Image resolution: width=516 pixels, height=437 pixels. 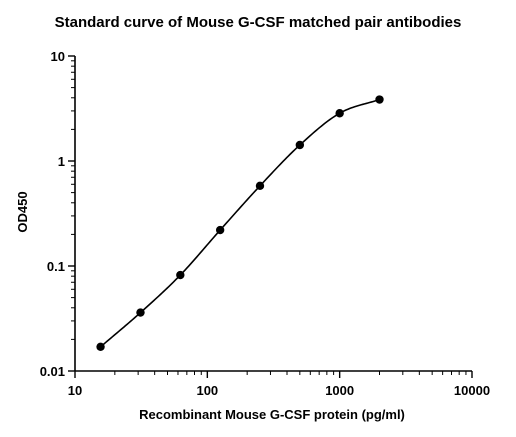 I want to click on x-tick-label: 10, so click(x=75, y=390).